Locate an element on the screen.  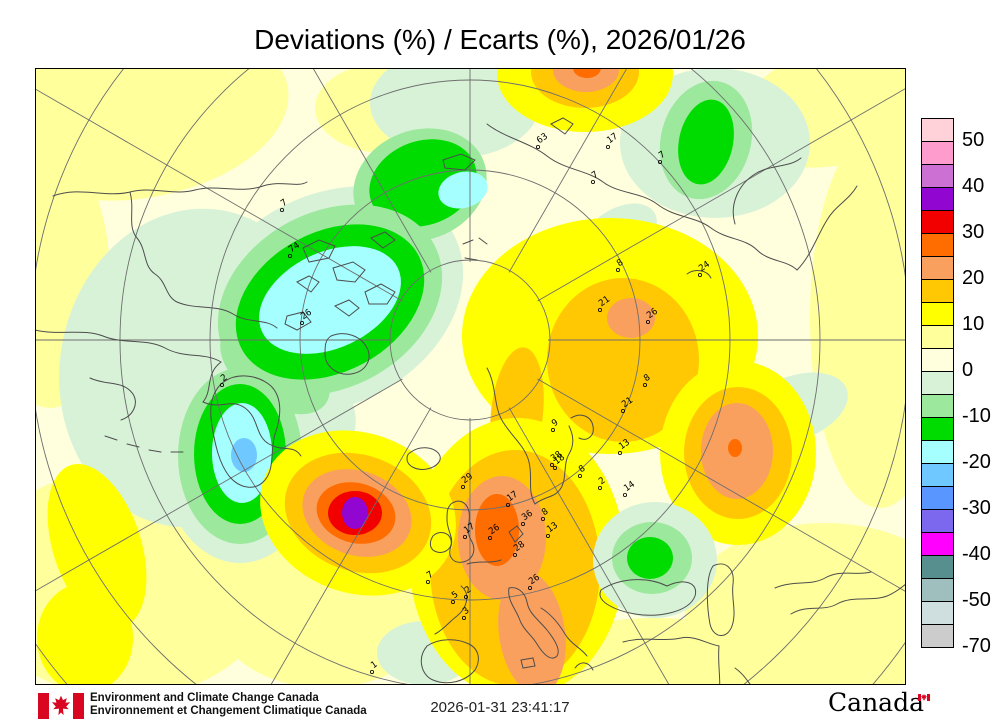
colorbar-label: -30 is located at coordinates (976, 508).